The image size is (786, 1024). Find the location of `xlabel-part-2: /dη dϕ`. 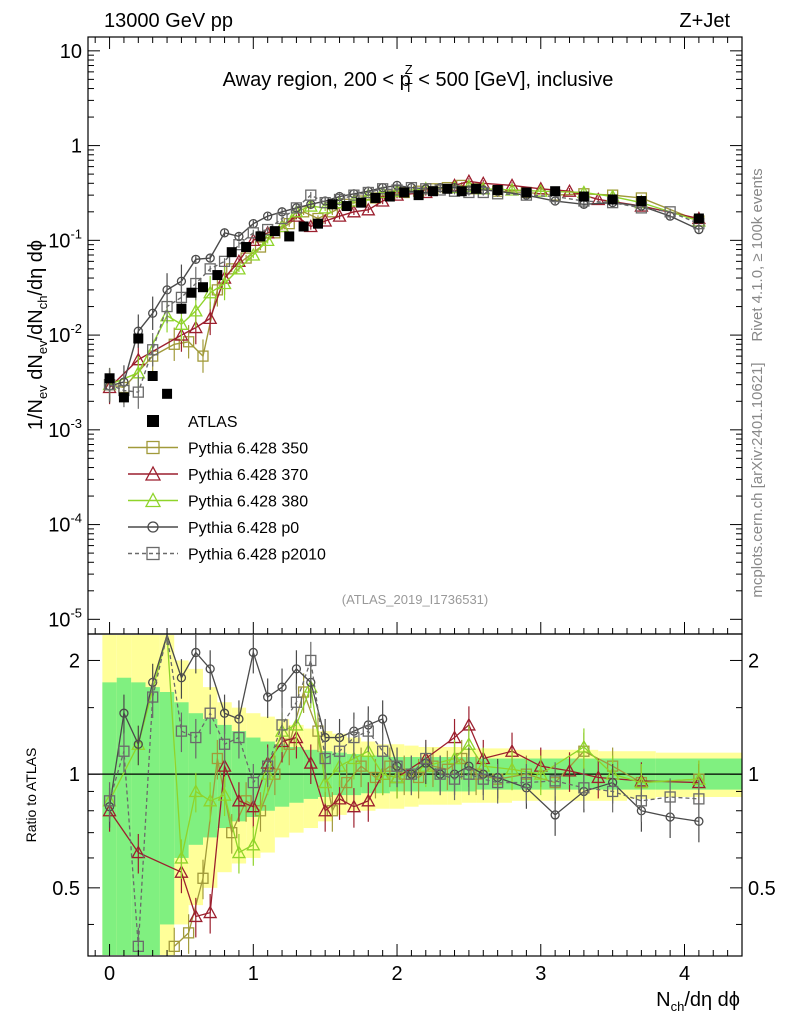

xlabel-part-2: /dη dϕ is located at coordinates (712, 1000).